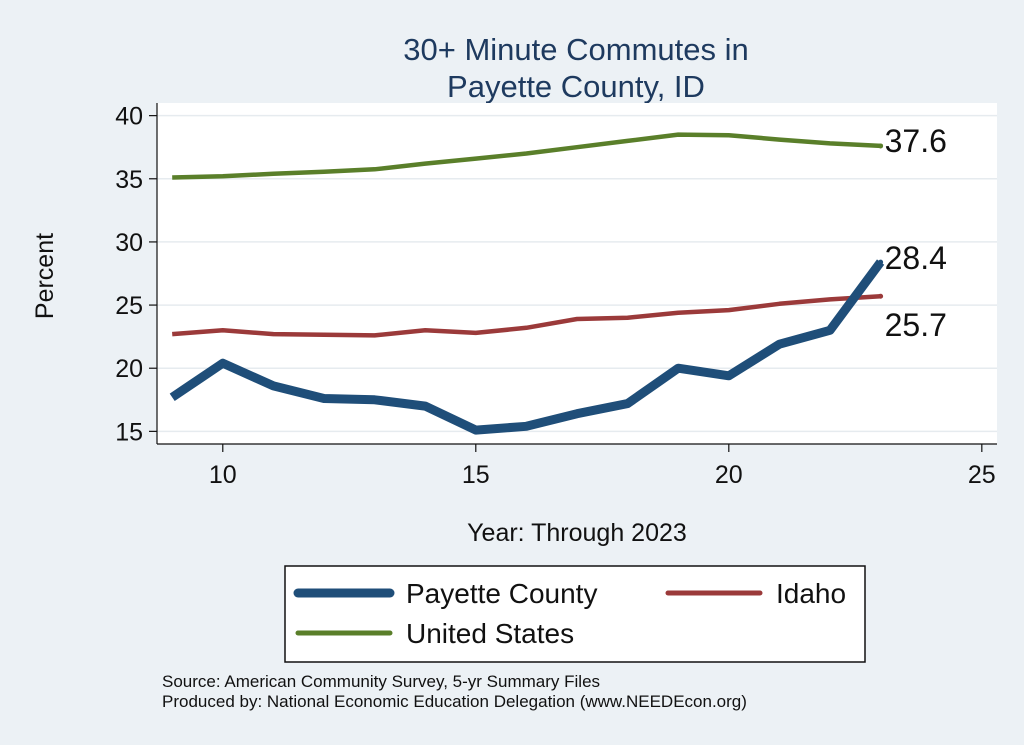 This screenshot has width=1024, height=745. I want to click on legend-label-idaho: Idaho, so click(811, 593).